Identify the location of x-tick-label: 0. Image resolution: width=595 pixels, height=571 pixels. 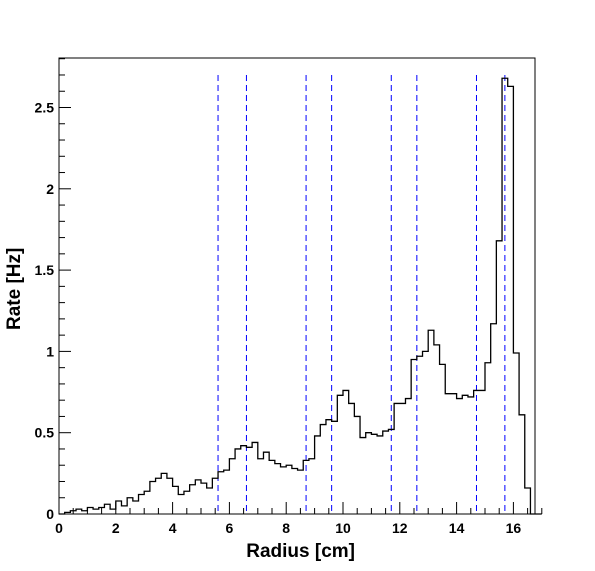
(59, 528).